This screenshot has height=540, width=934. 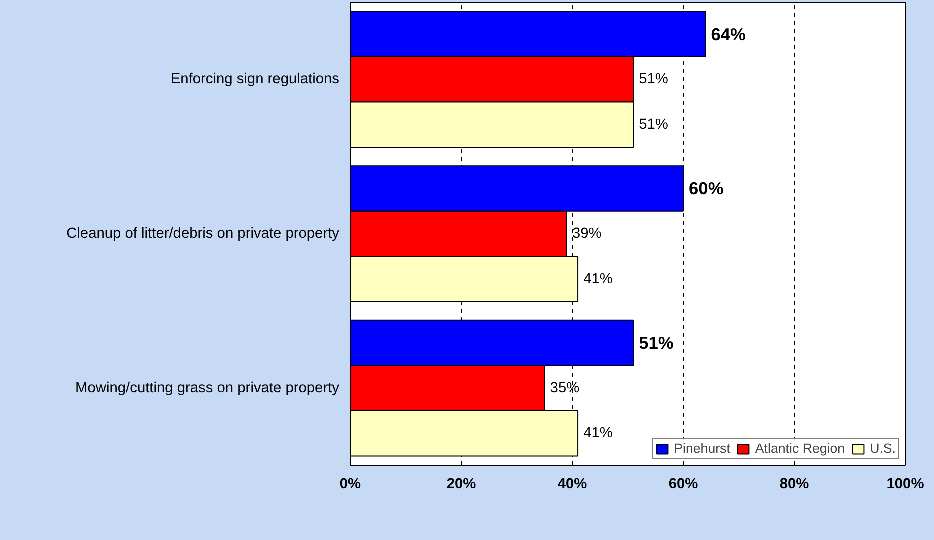 I want to click on data-label: 60%, so click(x=706, y=188).